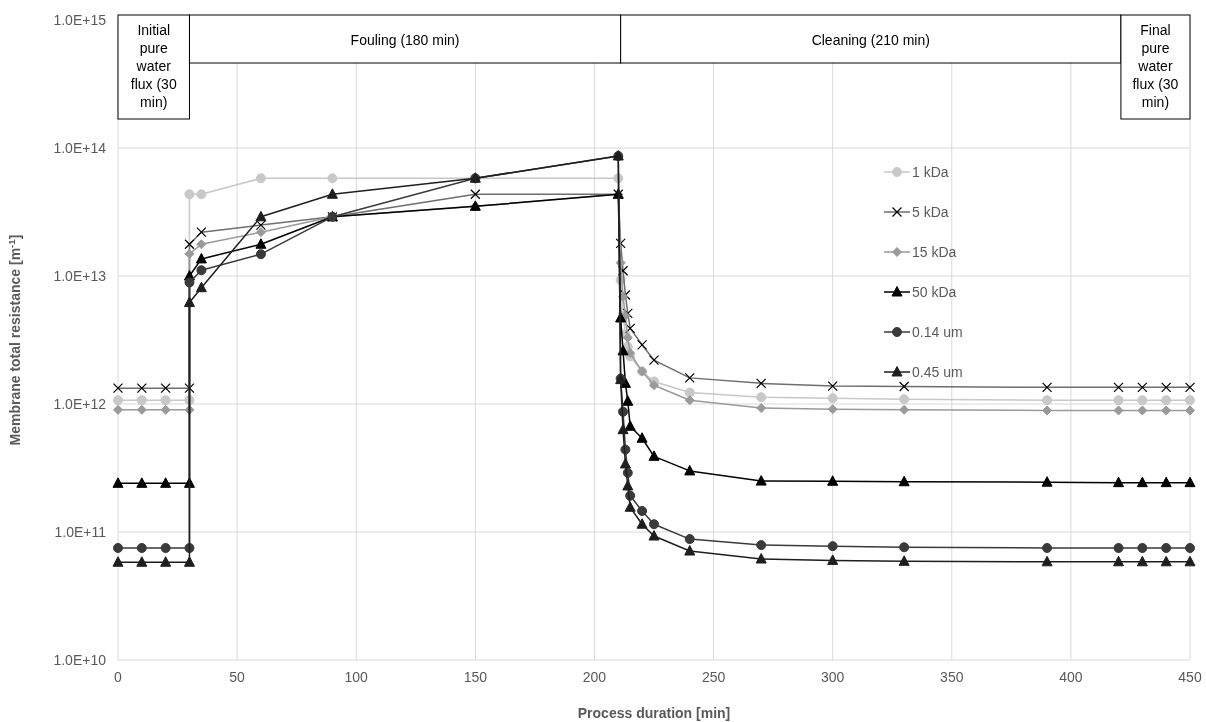 The height and width of the screenshot is (722, 1206). What do you see at coordinates (80, 660) in the screenshot?
I see `y-tick-label: 1.0E+10` at bounding box center [80, 660].